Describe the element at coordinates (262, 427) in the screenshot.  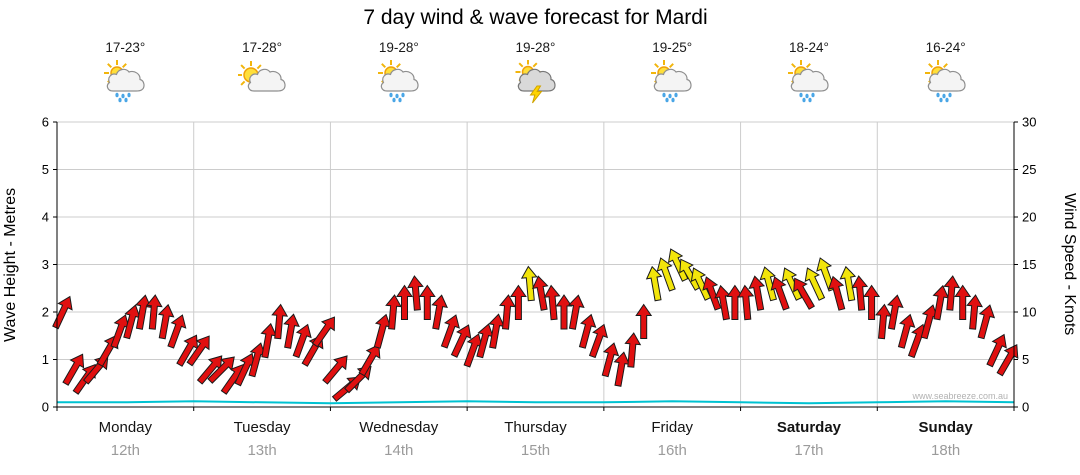
I see `day-name-label: Tuesday` at that location.